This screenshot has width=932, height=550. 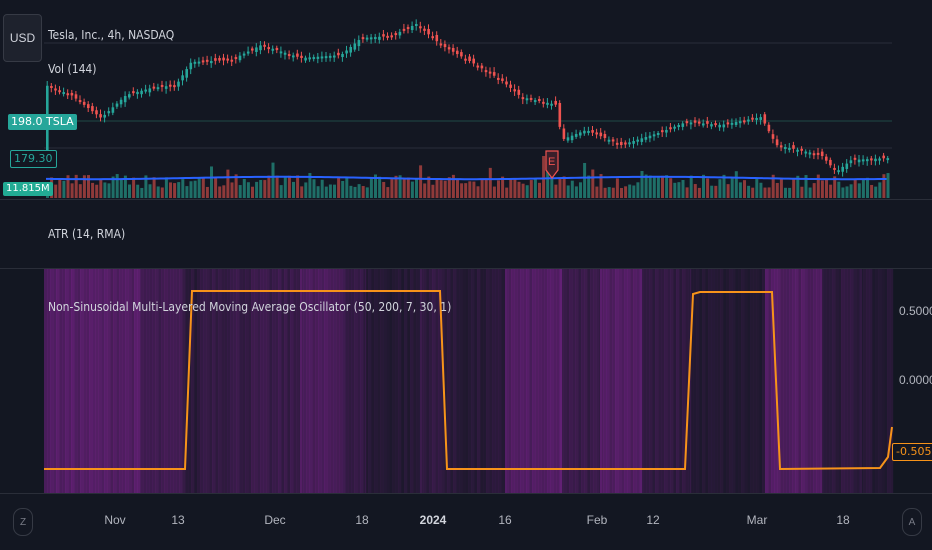 I want to click on timezone-button: Z, so click(x=23, y=522).